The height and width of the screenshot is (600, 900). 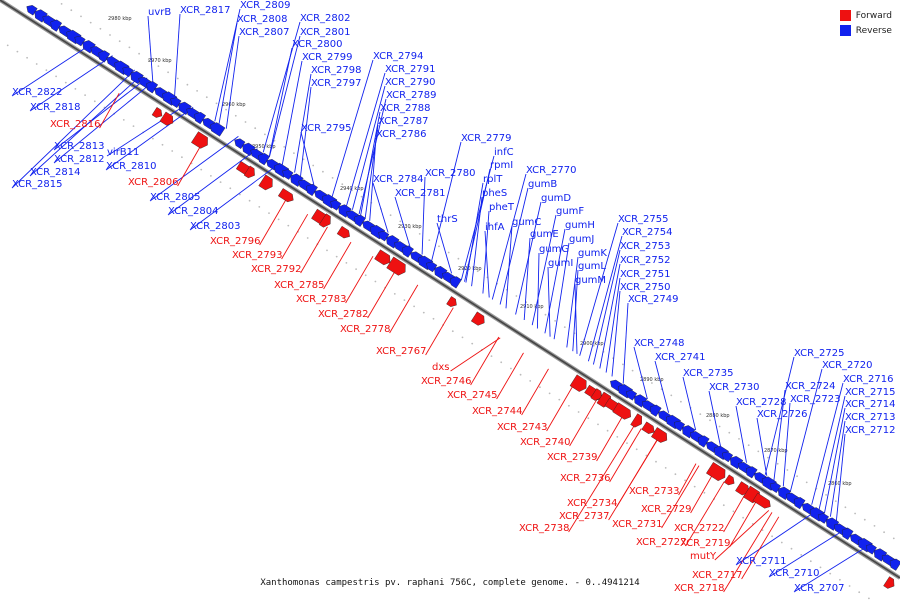 I want to click on forward-gene-label: XCR_2745, so click(x=472, y=395).